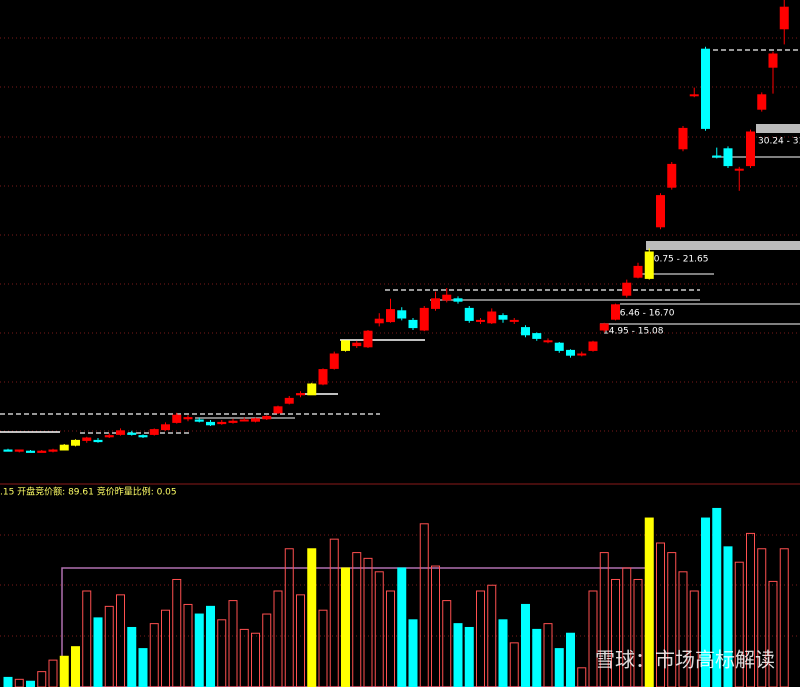 The image size is (800, 687). Describe the element at coordinates (88, 492) in the screenshot. I see `indicator-text: .15 开盘竞价额: 89.61 竞价昨量比例: 0.05` at that location.